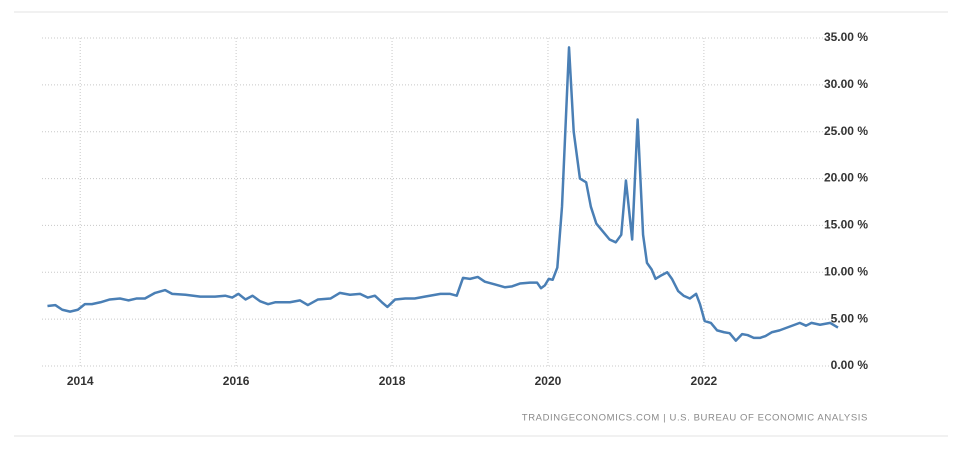  I want to click on y-tick-label: 30.00 %, so click(846, 84).